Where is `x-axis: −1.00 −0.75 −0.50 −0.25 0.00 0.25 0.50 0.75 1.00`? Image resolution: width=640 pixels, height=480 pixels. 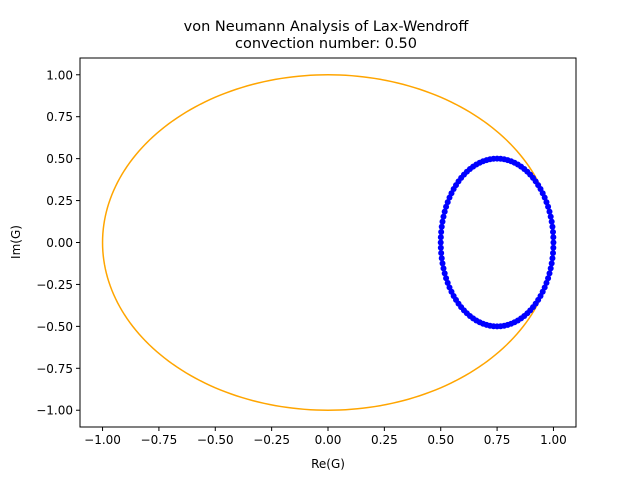
x-axis: −1.00 −0.75 −0.50 −0.25 0.00 0.25 0.50 0.75 1.00 is located at coordinates (325, 437).